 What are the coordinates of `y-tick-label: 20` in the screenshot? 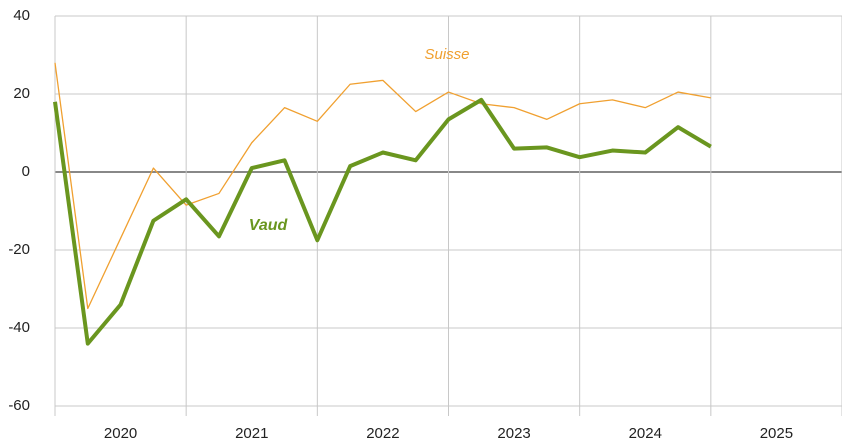 It's located at (21, 93).